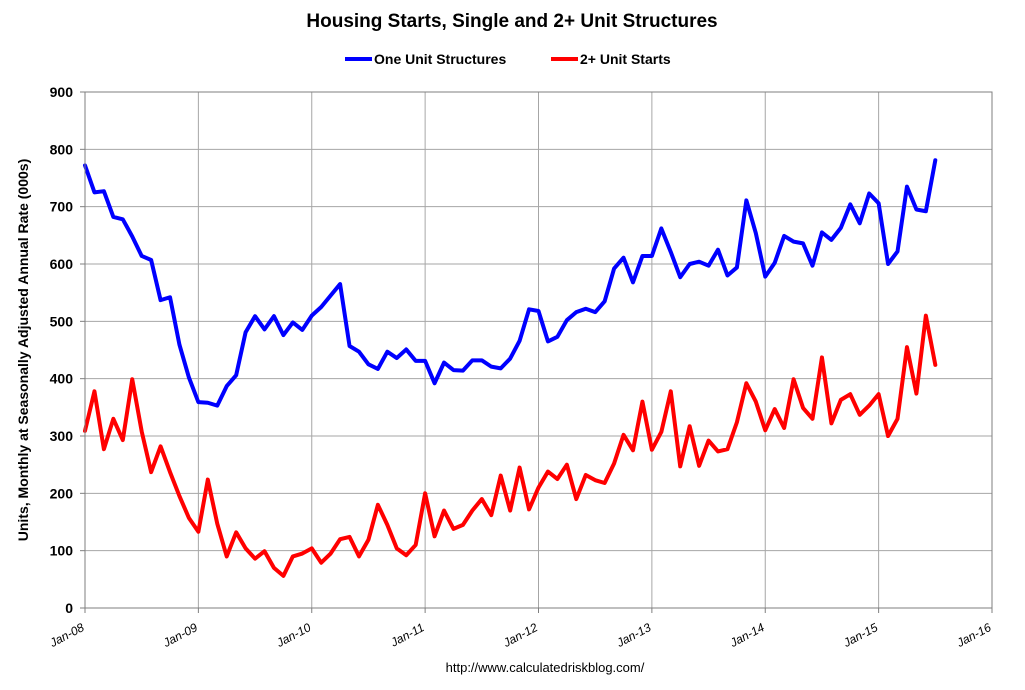  I want to click on x-tick-label: Jan-12, so click(520, 635).